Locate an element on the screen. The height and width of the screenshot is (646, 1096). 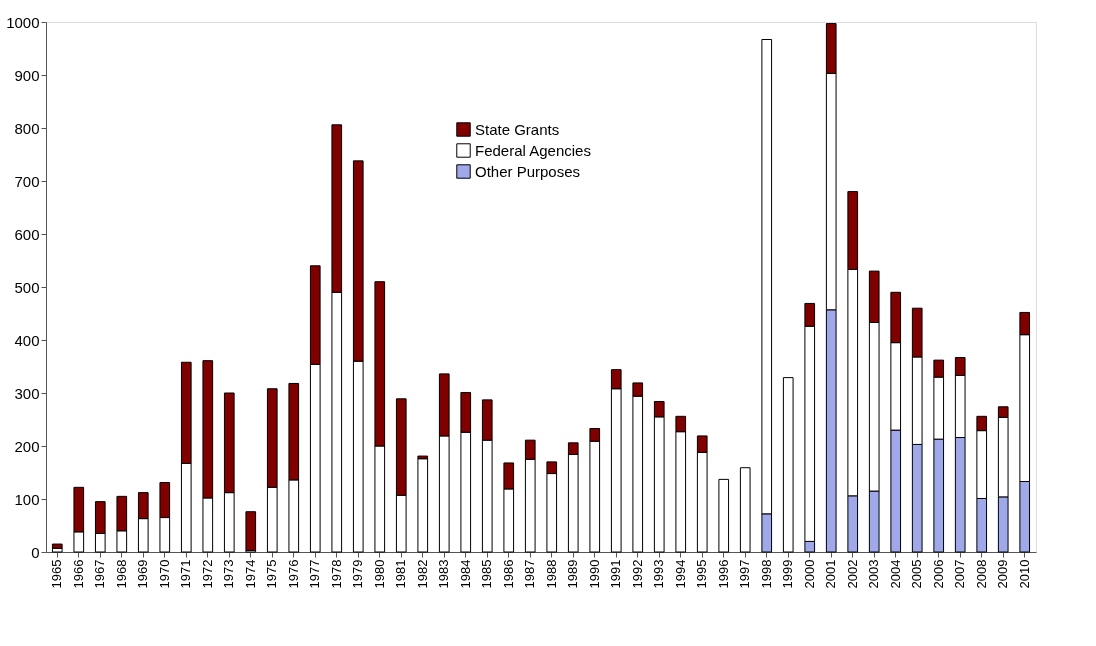
x-tick-label: 2004 is located at coordinates (895, 574).